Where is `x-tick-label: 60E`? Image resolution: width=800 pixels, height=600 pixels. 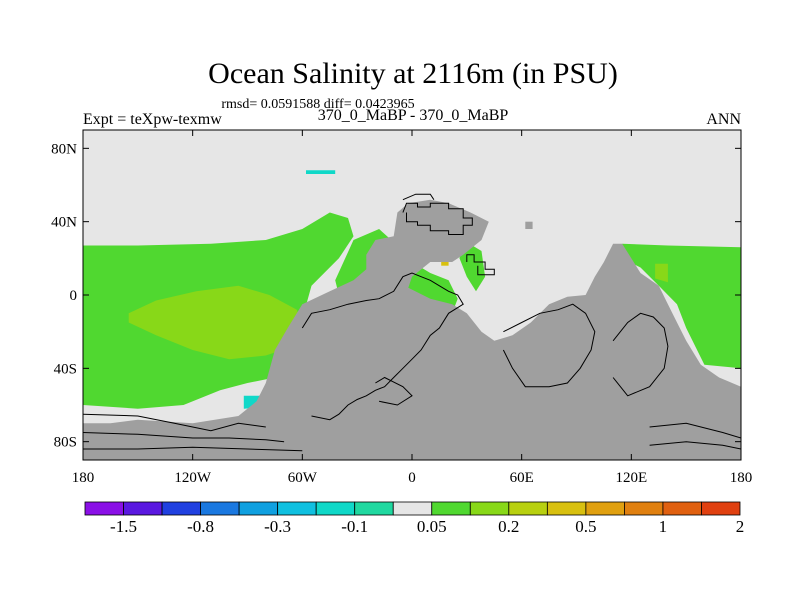
x-tick-label: 60E is located at coordinates (522, 478).